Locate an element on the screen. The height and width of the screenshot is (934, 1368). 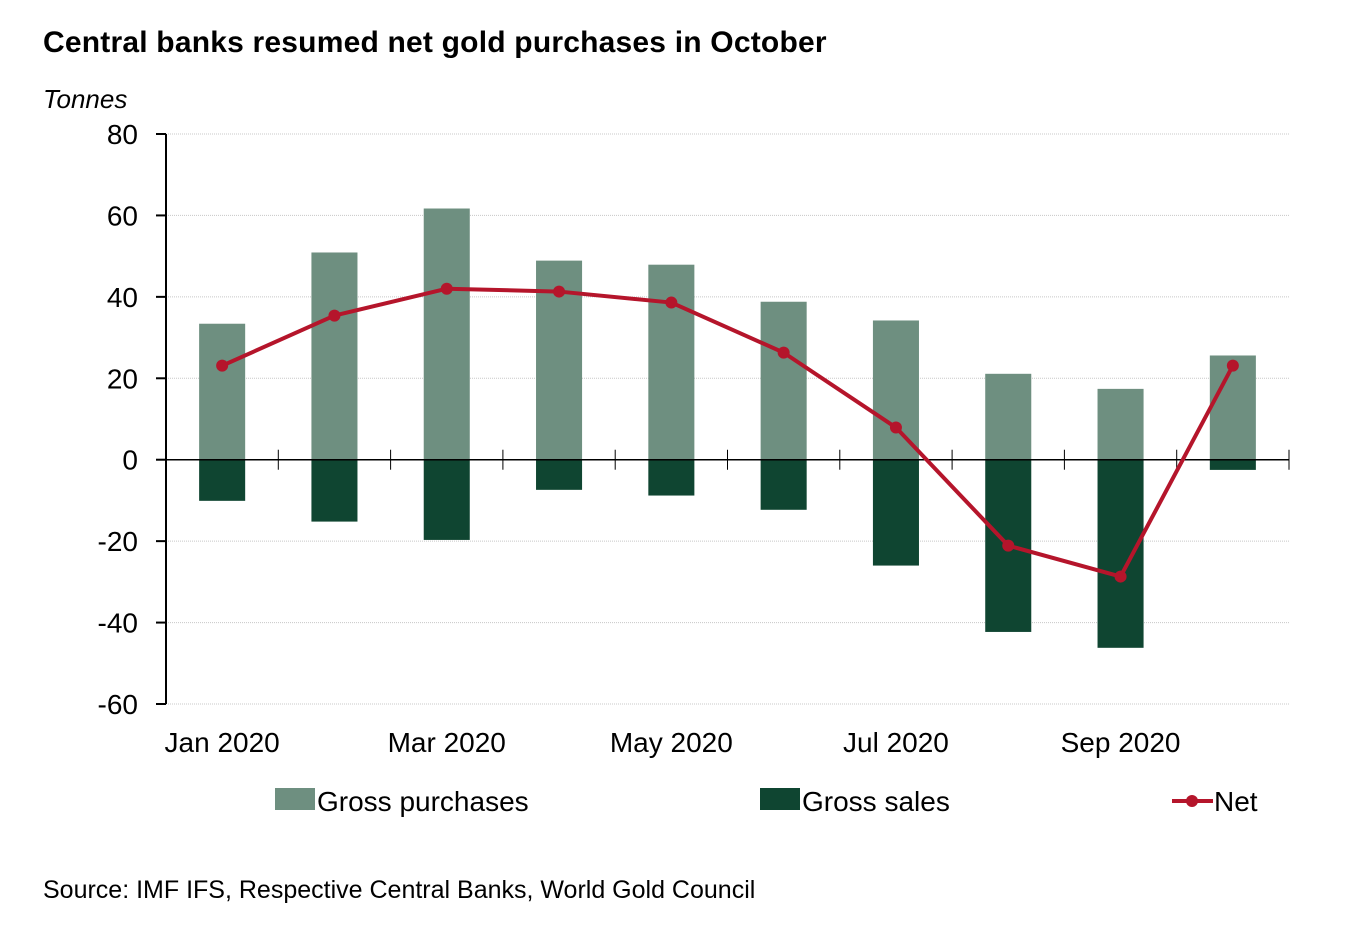
legend-swatch-net-marker is located at coordinates (1192, 801).